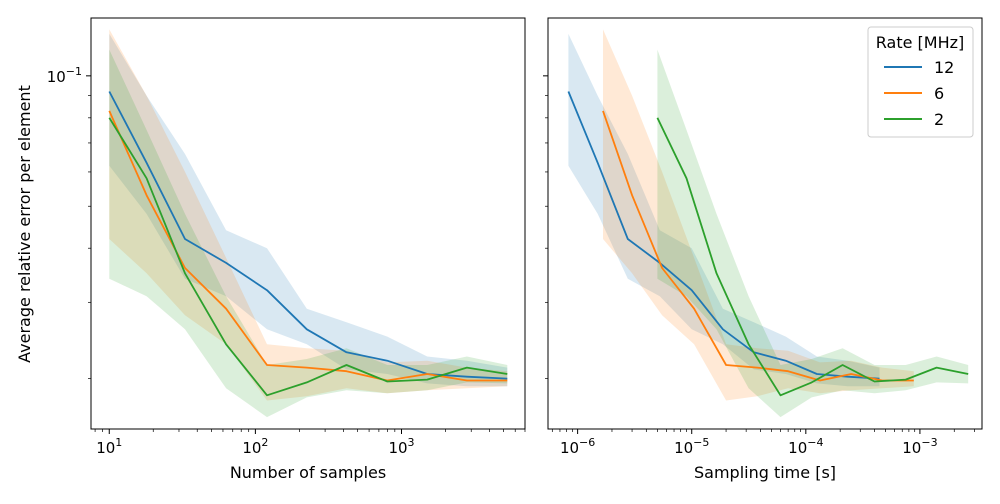 Image resolution: width=1000 pixels, height=504 pixels. I want to click on left-x-ticks: 10¹ 10² 10³, so click(310, 443).